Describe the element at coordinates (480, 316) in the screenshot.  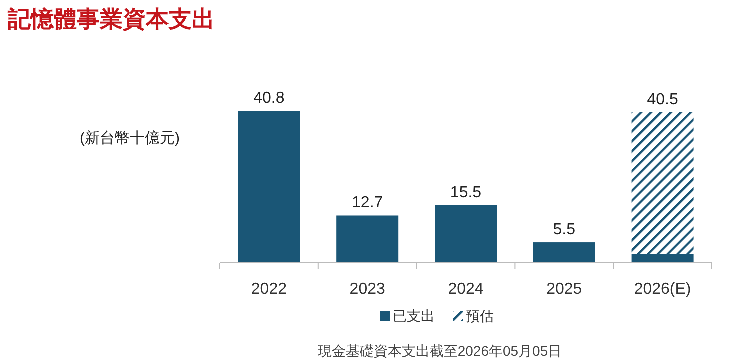
I see `legend-label: 預估` at that location.